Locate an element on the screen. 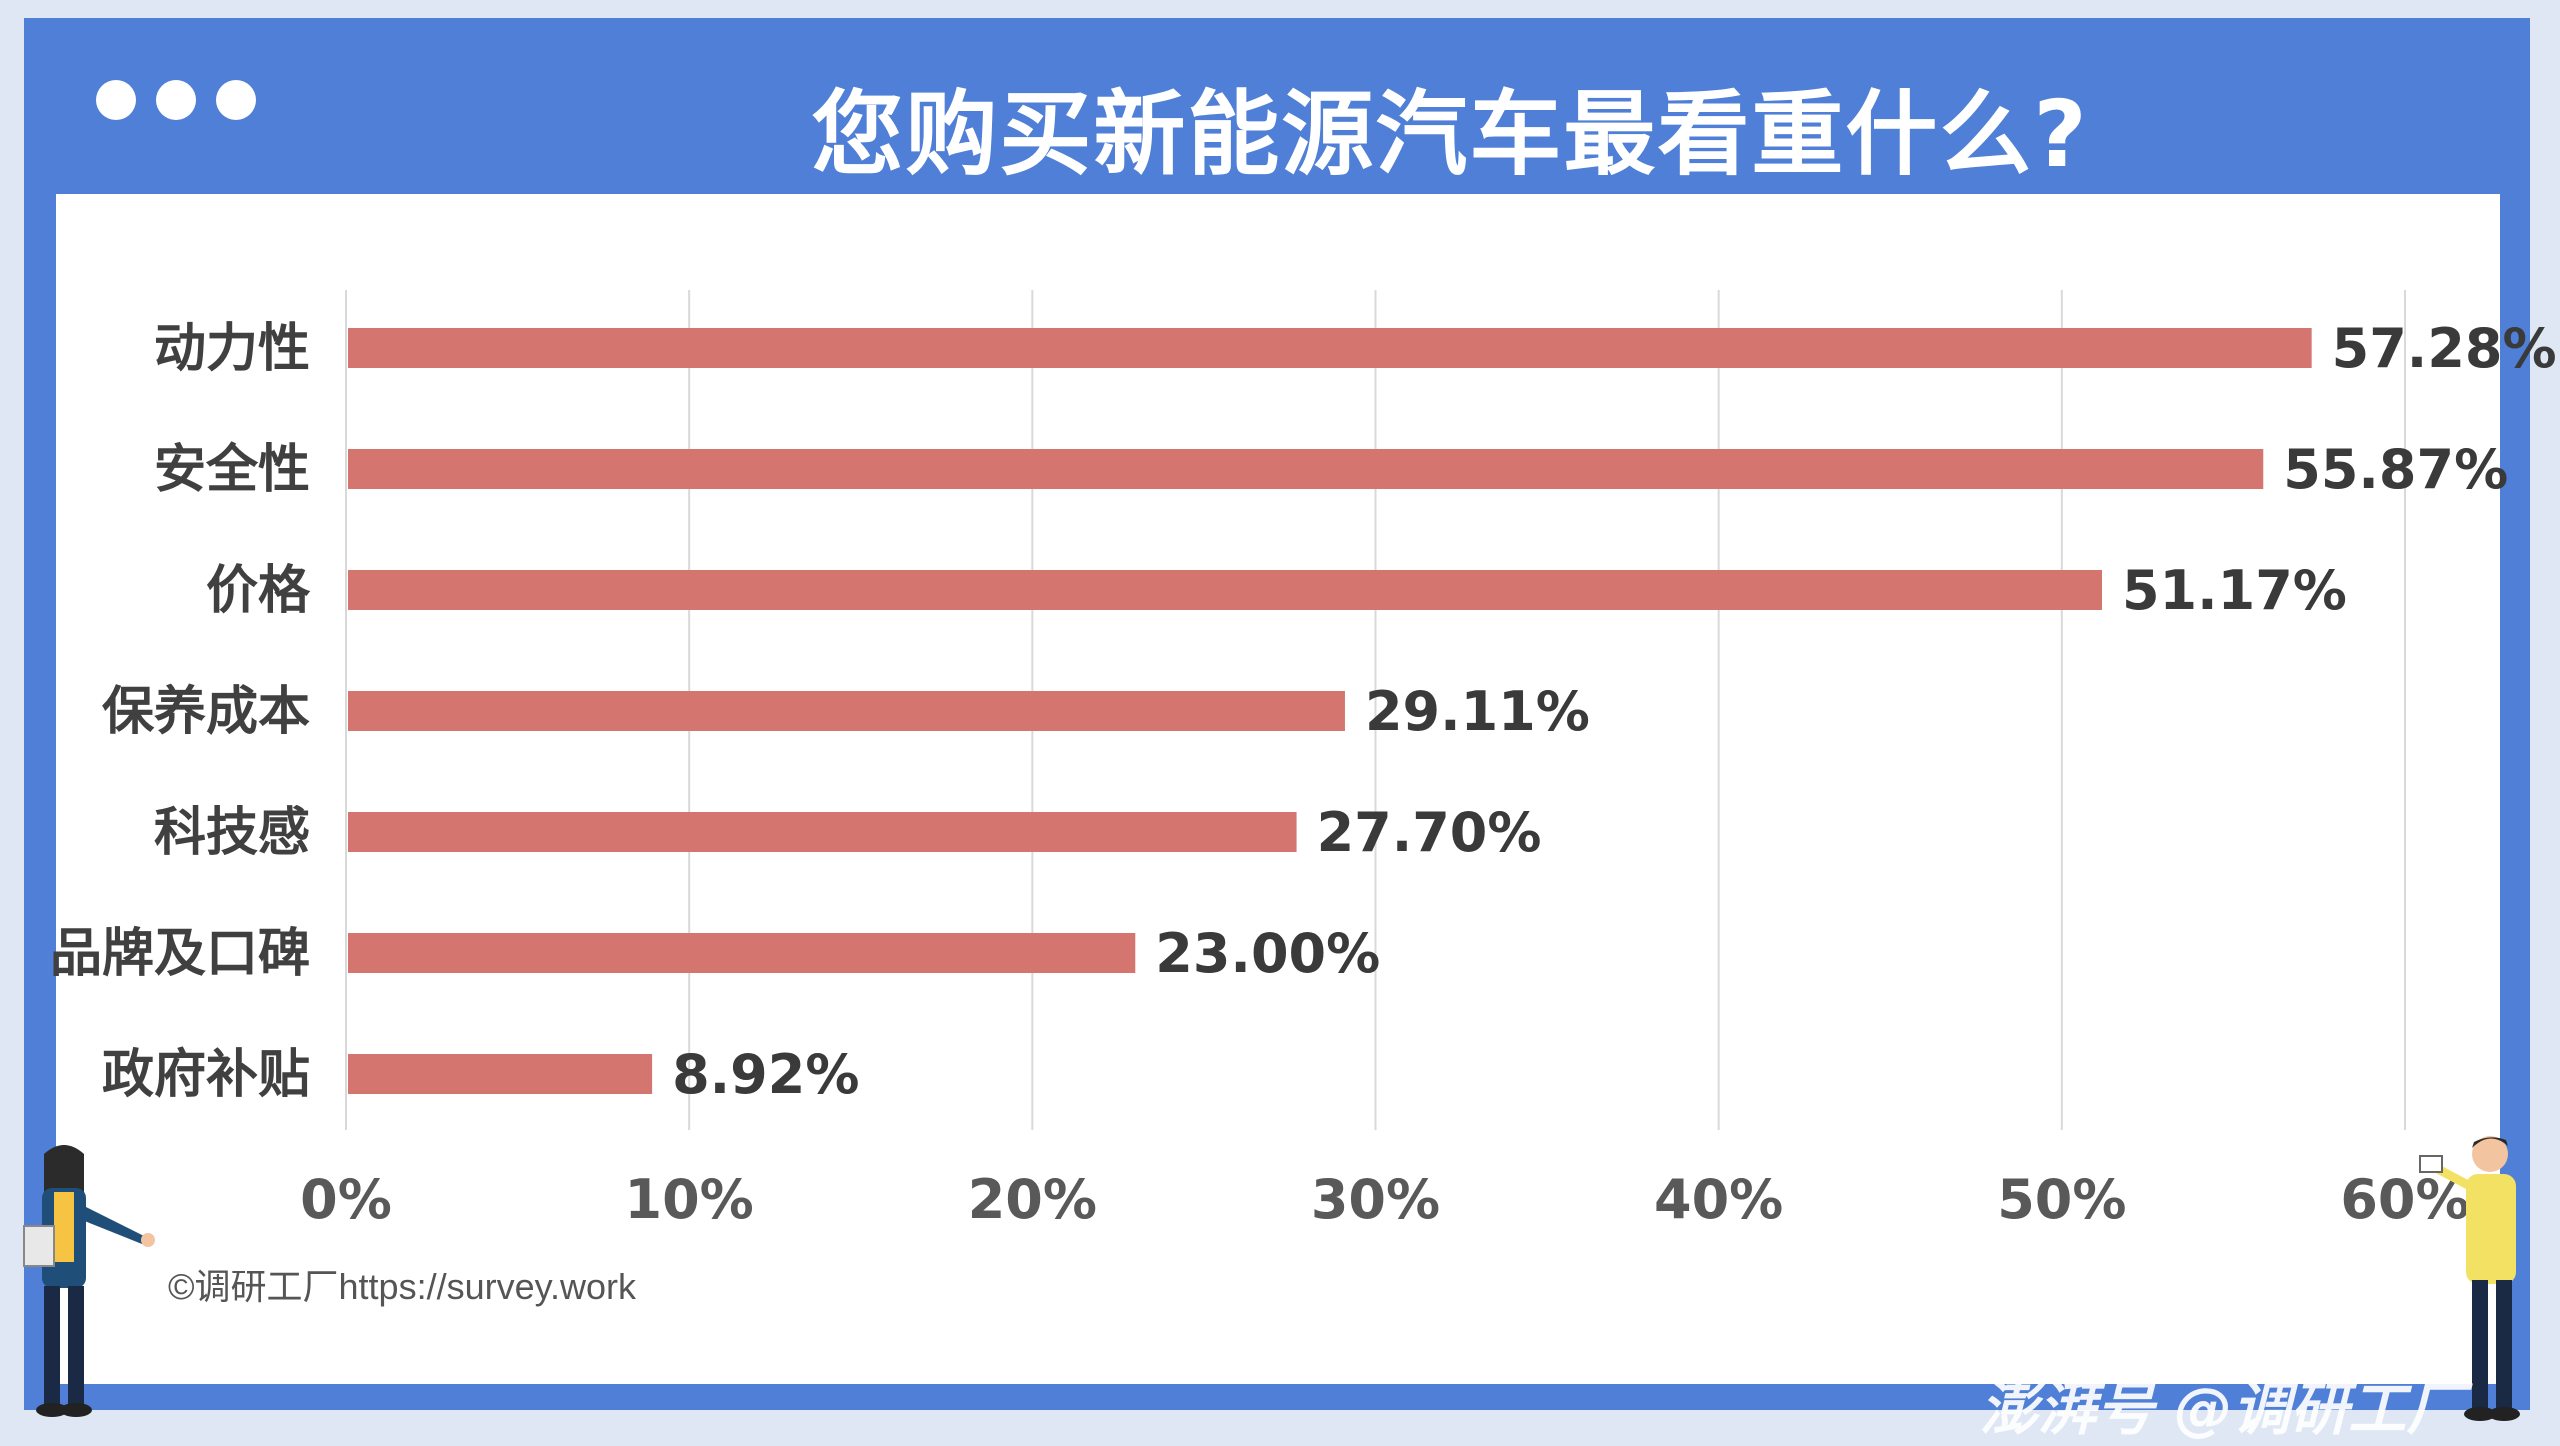 The width and height of the screenshot is (2560, 1446). value-label-6: 8.92% is located at coordinates (765, 1074).